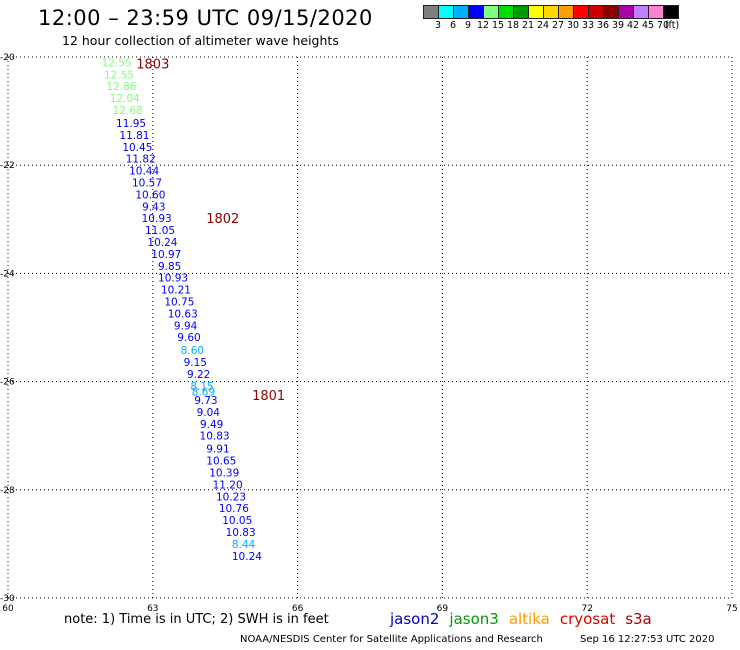  I want to click on legend-tick-label: 3, so click(438, 25).